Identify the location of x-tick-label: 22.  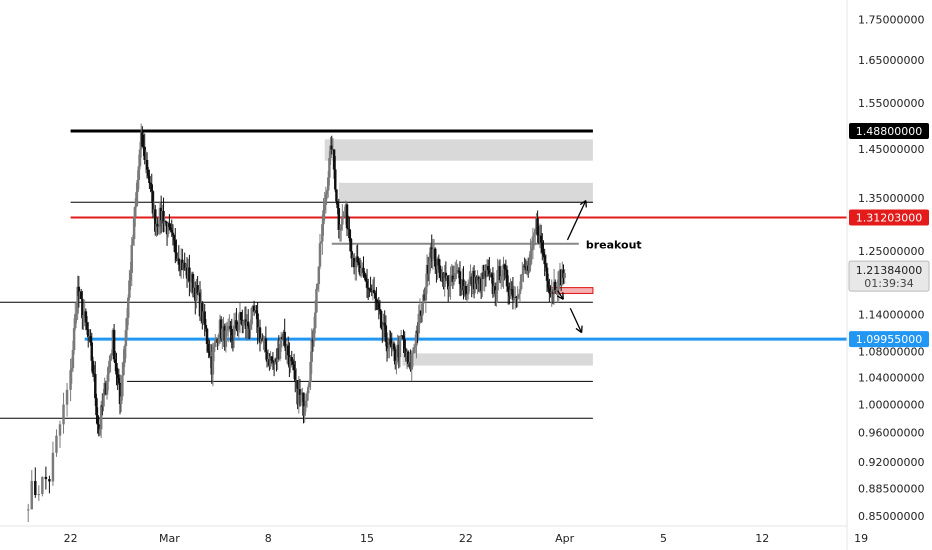
(466, 538).